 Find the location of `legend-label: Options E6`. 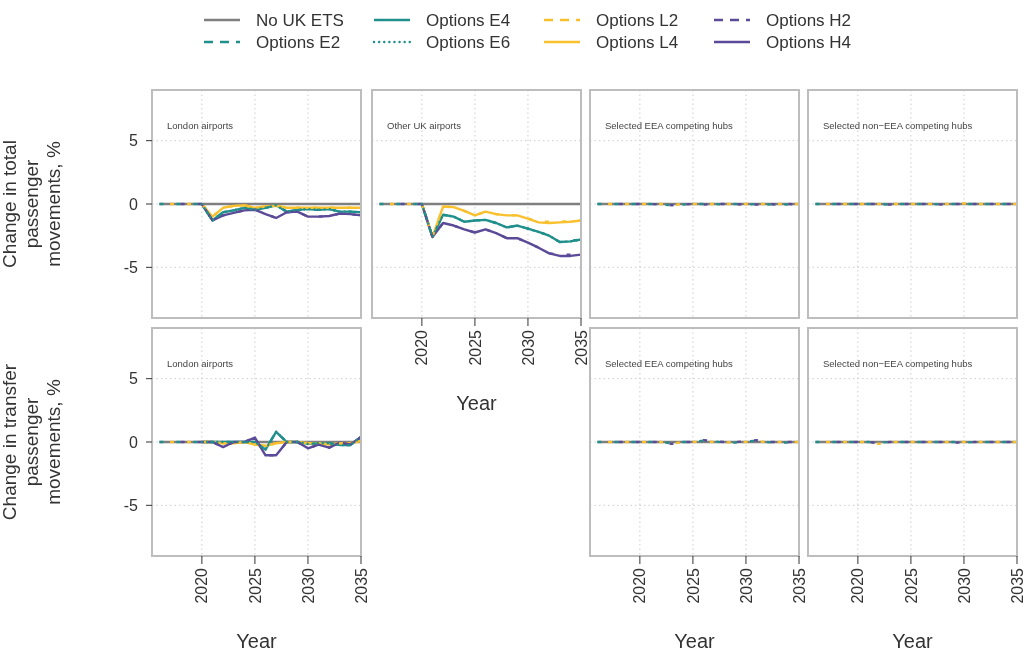

legend-label: Options E6 is located at coordinates (468, 42).